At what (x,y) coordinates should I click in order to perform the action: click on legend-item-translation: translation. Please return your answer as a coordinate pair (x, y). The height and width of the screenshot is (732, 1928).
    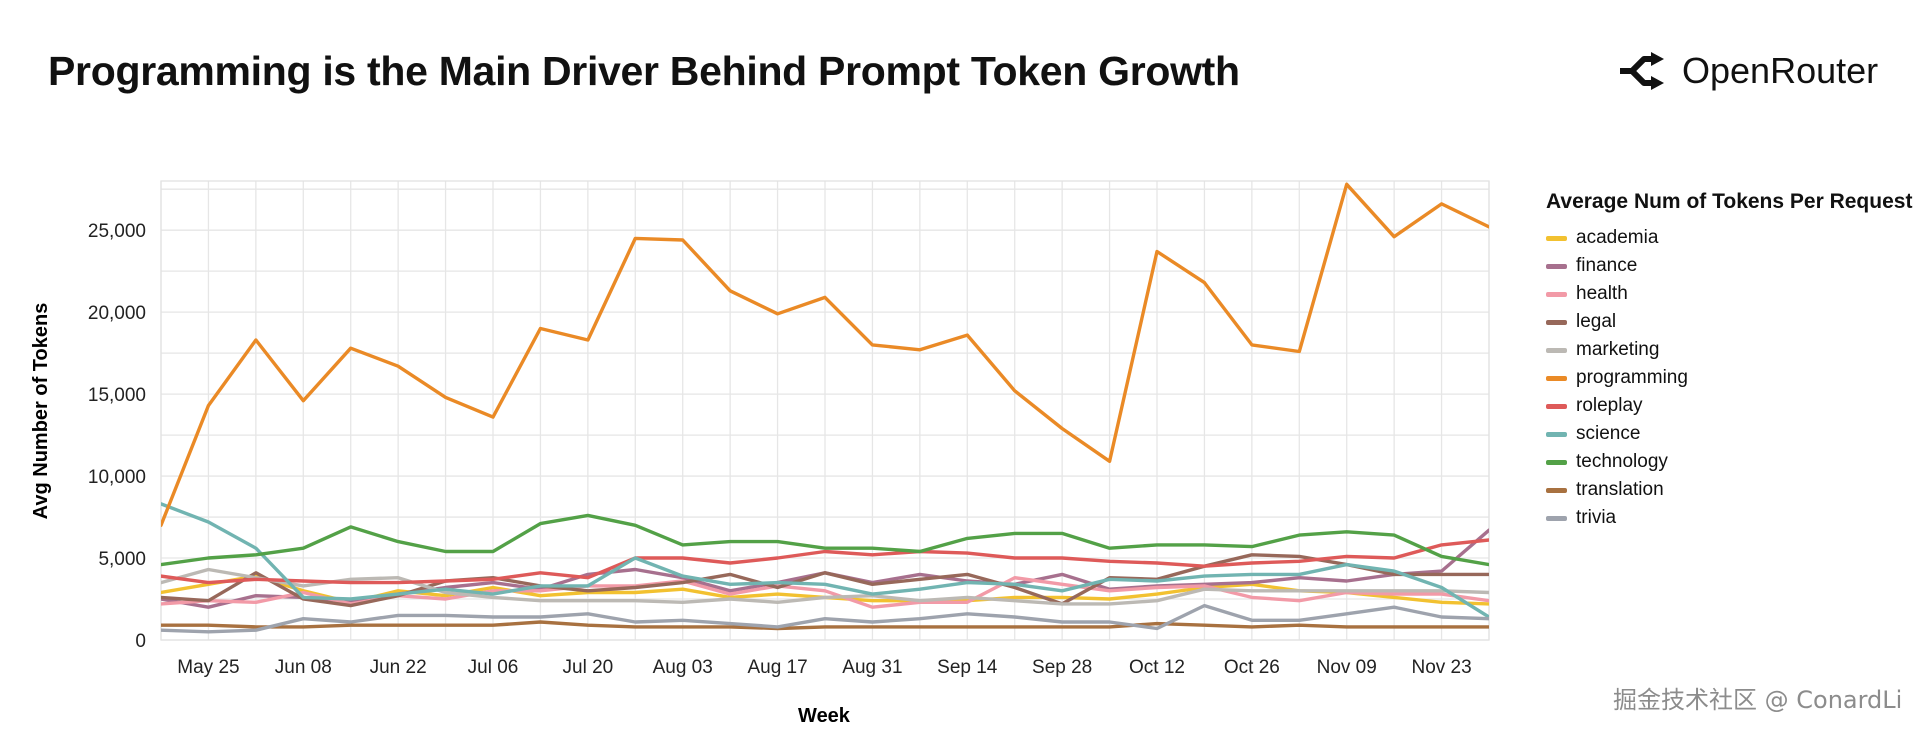
    Looking at the image, I should click on (1729, 490).